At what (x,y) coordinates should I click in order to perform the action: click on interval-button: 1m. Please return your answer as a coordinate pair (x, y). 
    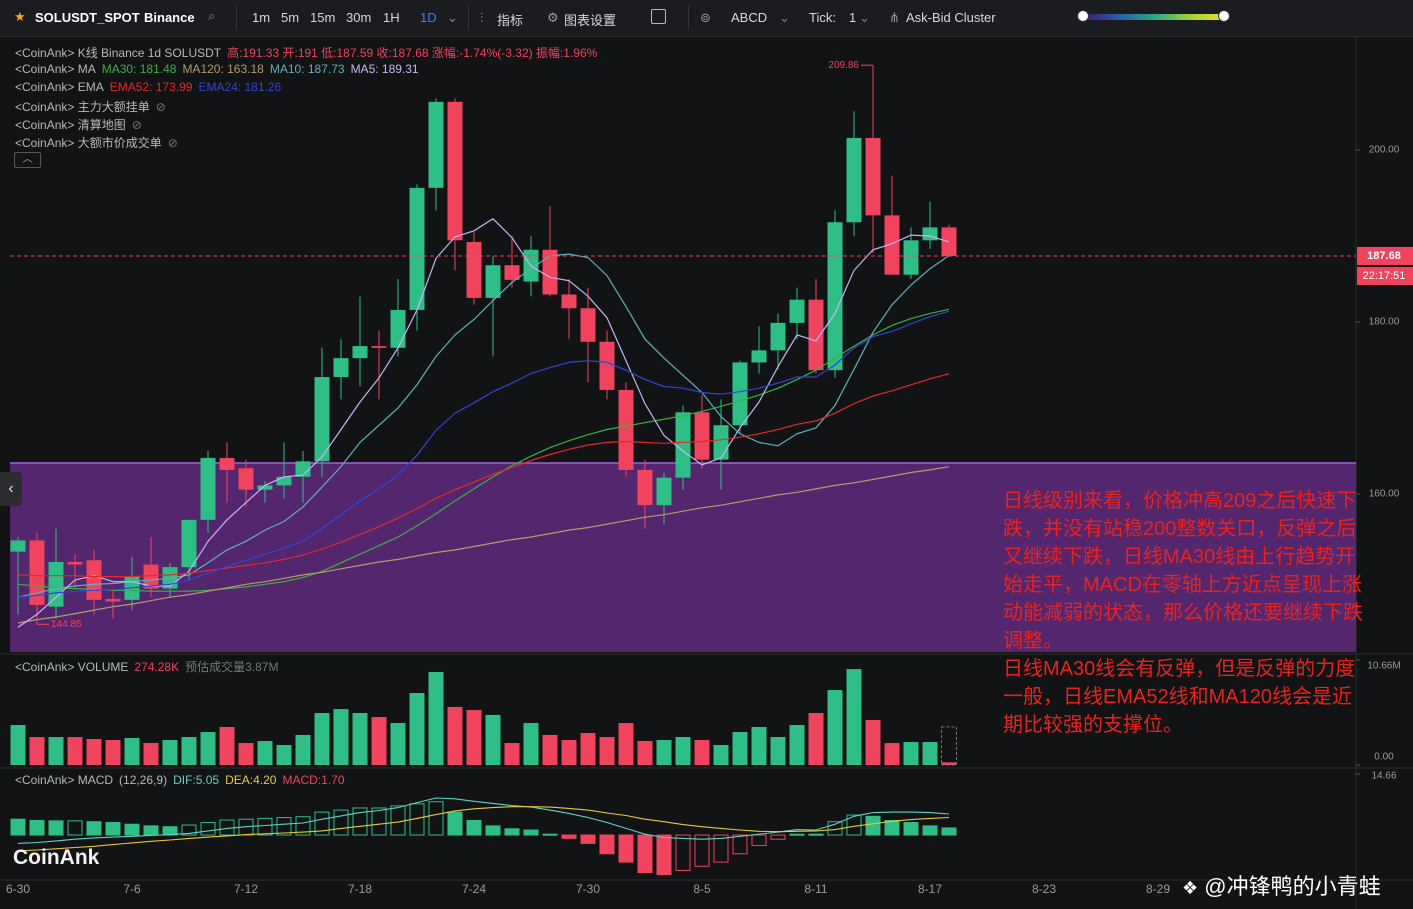
    Looking at the image, I should click on (261, 17).